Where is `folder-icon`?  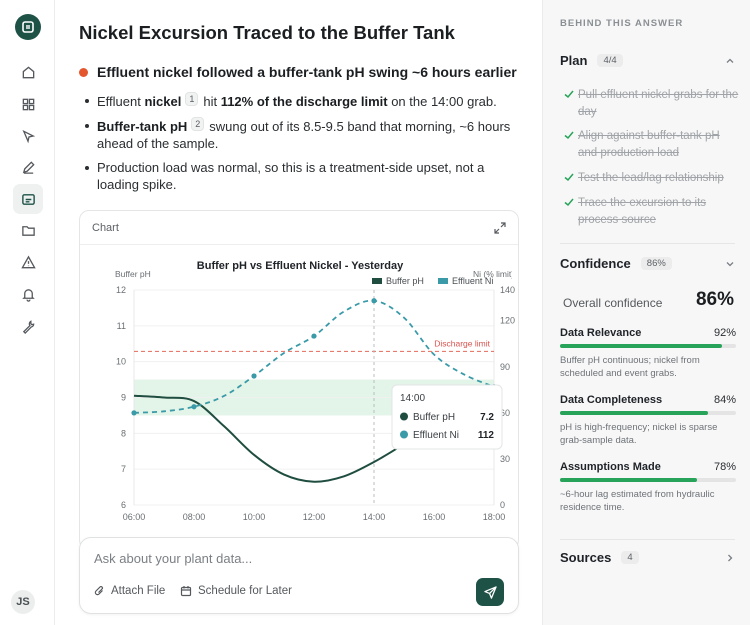
folder-icon is located at coordinates (28, 230).